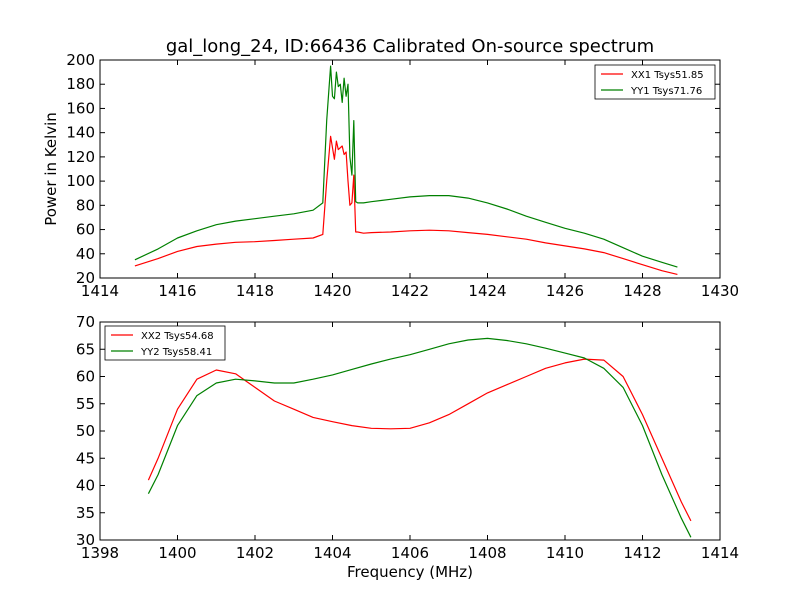 The width and height of the screenshot is (800, 600). What do you see at coordinates (85, 322) in the screenshot?
I see `bottom-y-tick-label: 70` at bounding box center [85, 322].